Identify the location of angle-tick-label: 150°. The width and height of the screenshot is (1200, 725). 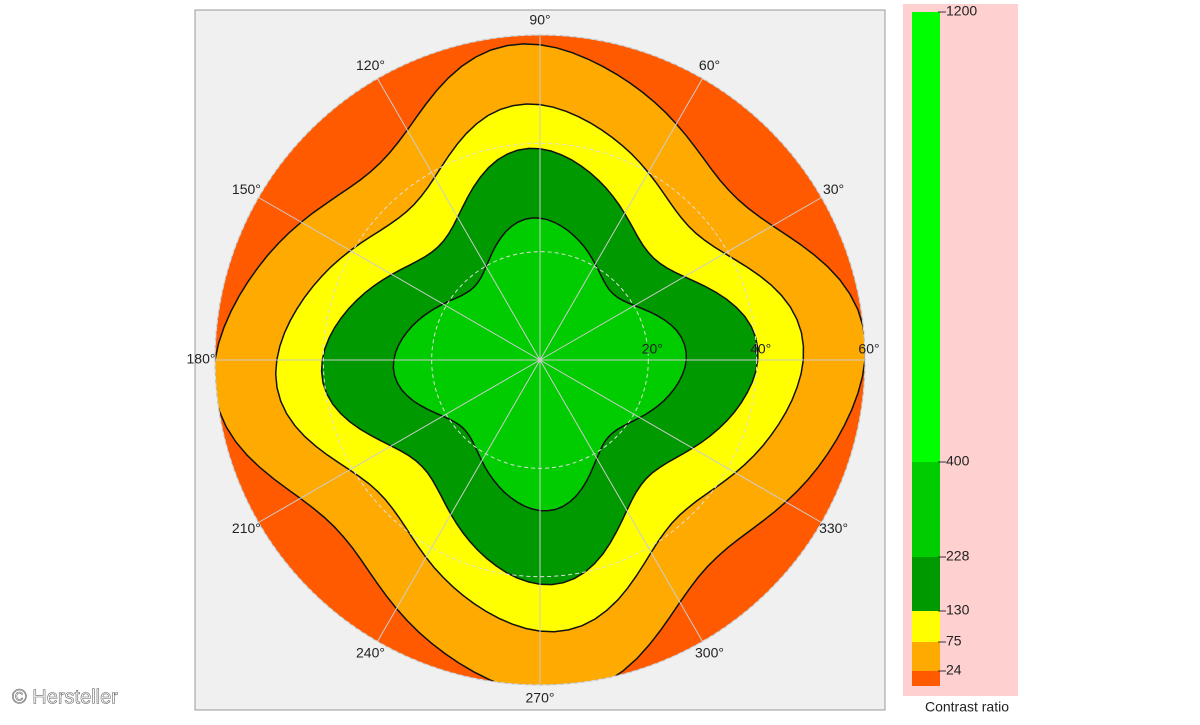
(246, 189).